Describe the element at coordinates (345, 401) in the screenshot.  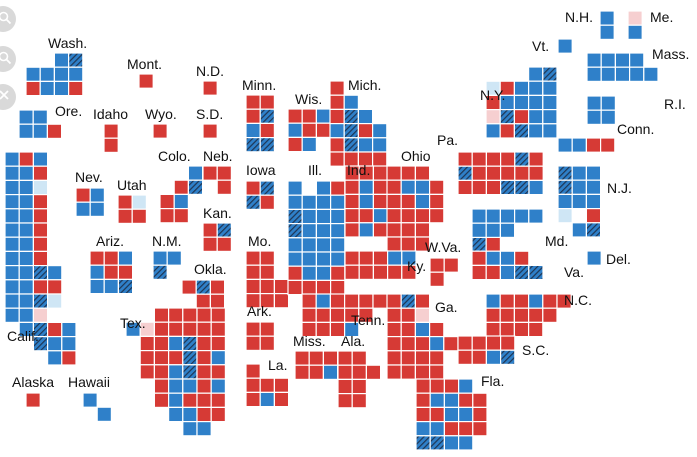
I see `district-tile-ala-republican` at that location.